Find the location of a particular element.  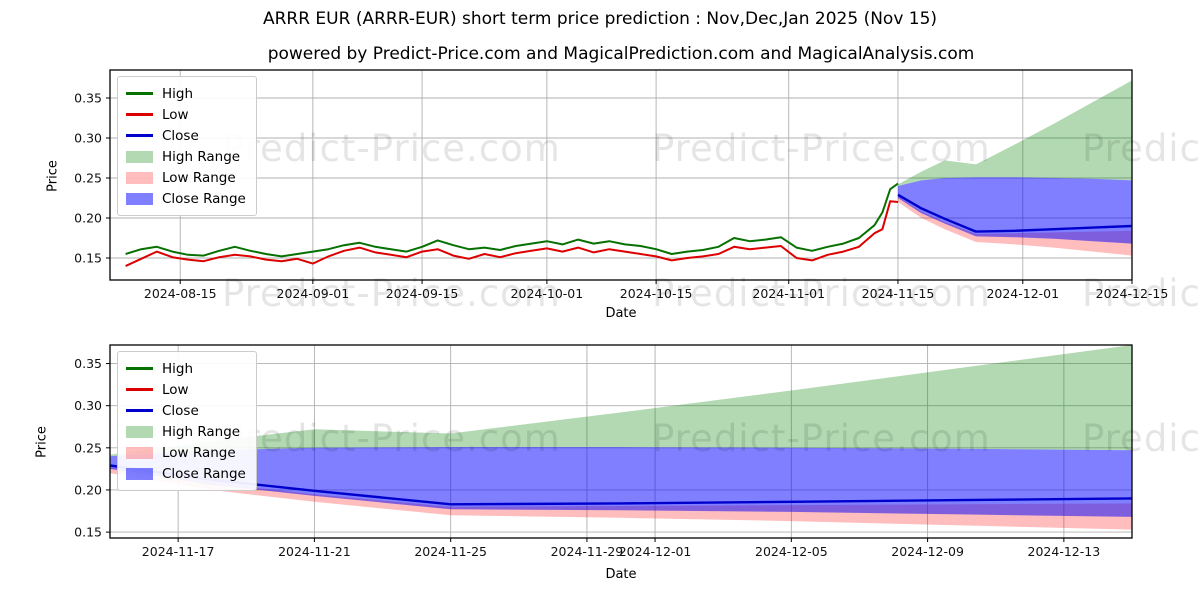

x-tick-label: 2024-12-13 is located at coordinates (1064, 551).